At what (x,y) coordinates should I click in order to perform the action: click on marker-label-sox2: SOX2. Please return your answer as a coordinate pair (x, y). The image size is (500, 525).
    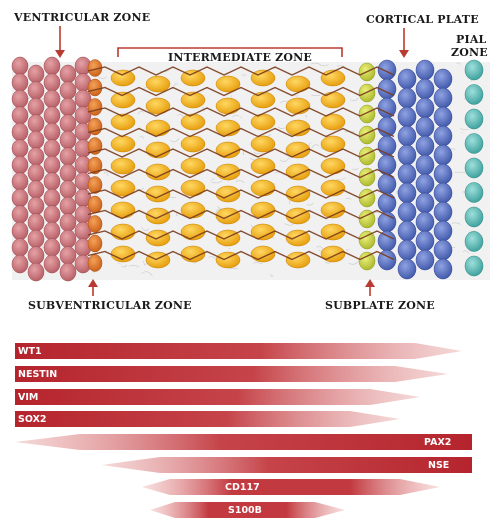
    Looking at the image, I should click on (32, 419).